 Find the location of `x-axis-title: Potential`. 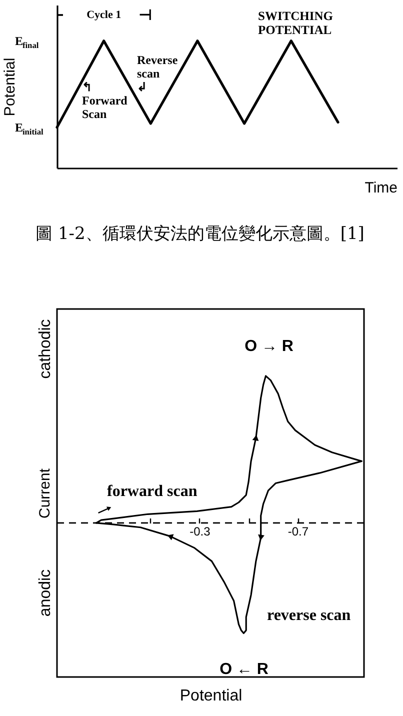

x-axis-title: Potential is located at coordinates (211, 696).